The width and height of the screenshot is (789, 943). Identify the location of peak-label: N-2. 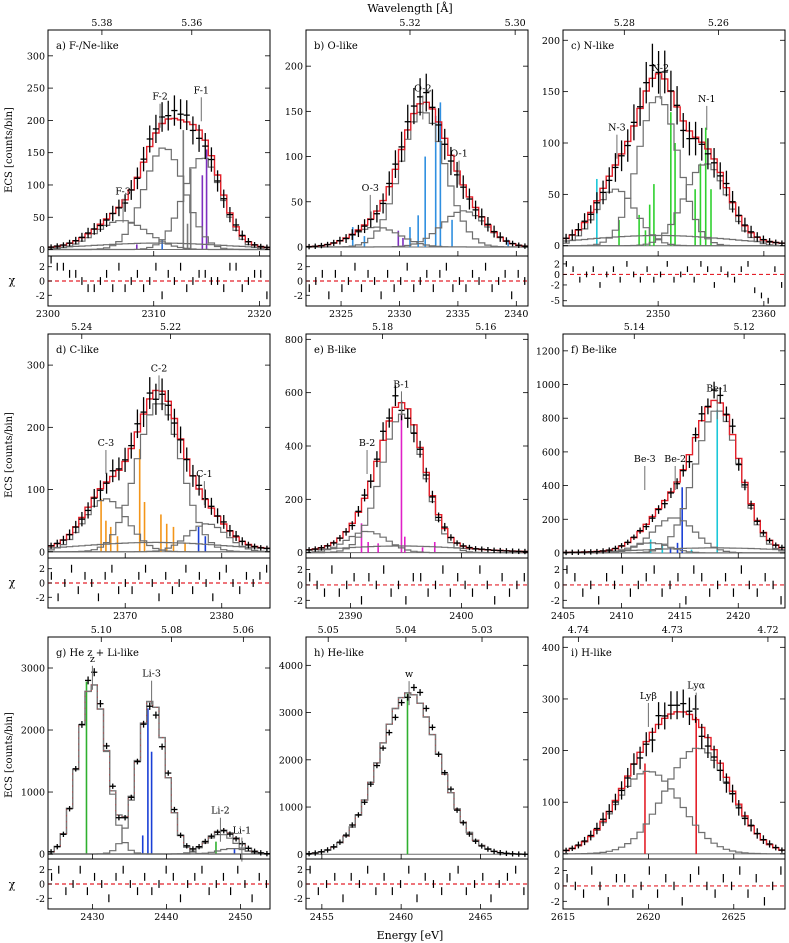
(660, 68).